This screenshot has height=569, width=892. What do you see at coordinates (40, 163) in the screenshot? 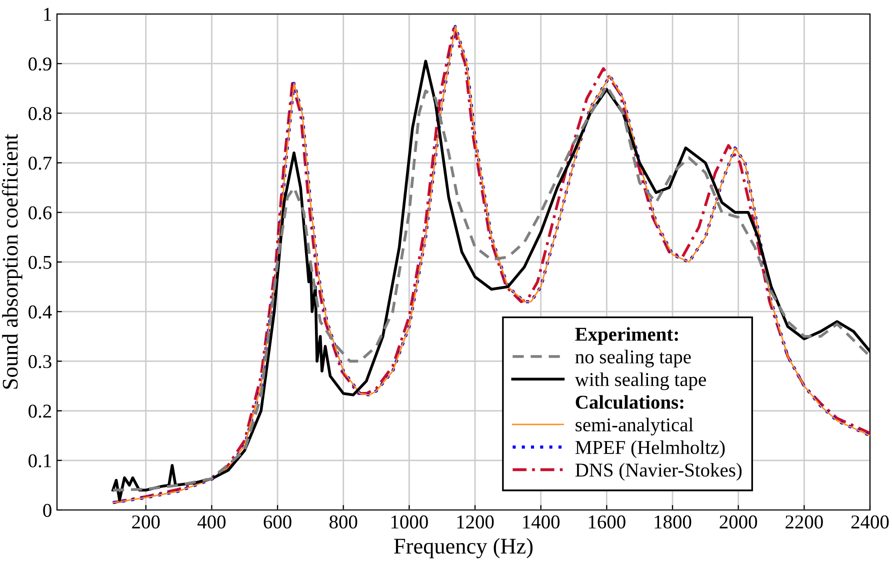
I see `y-tick-label: 0.7` at bounding box center [40, 163].